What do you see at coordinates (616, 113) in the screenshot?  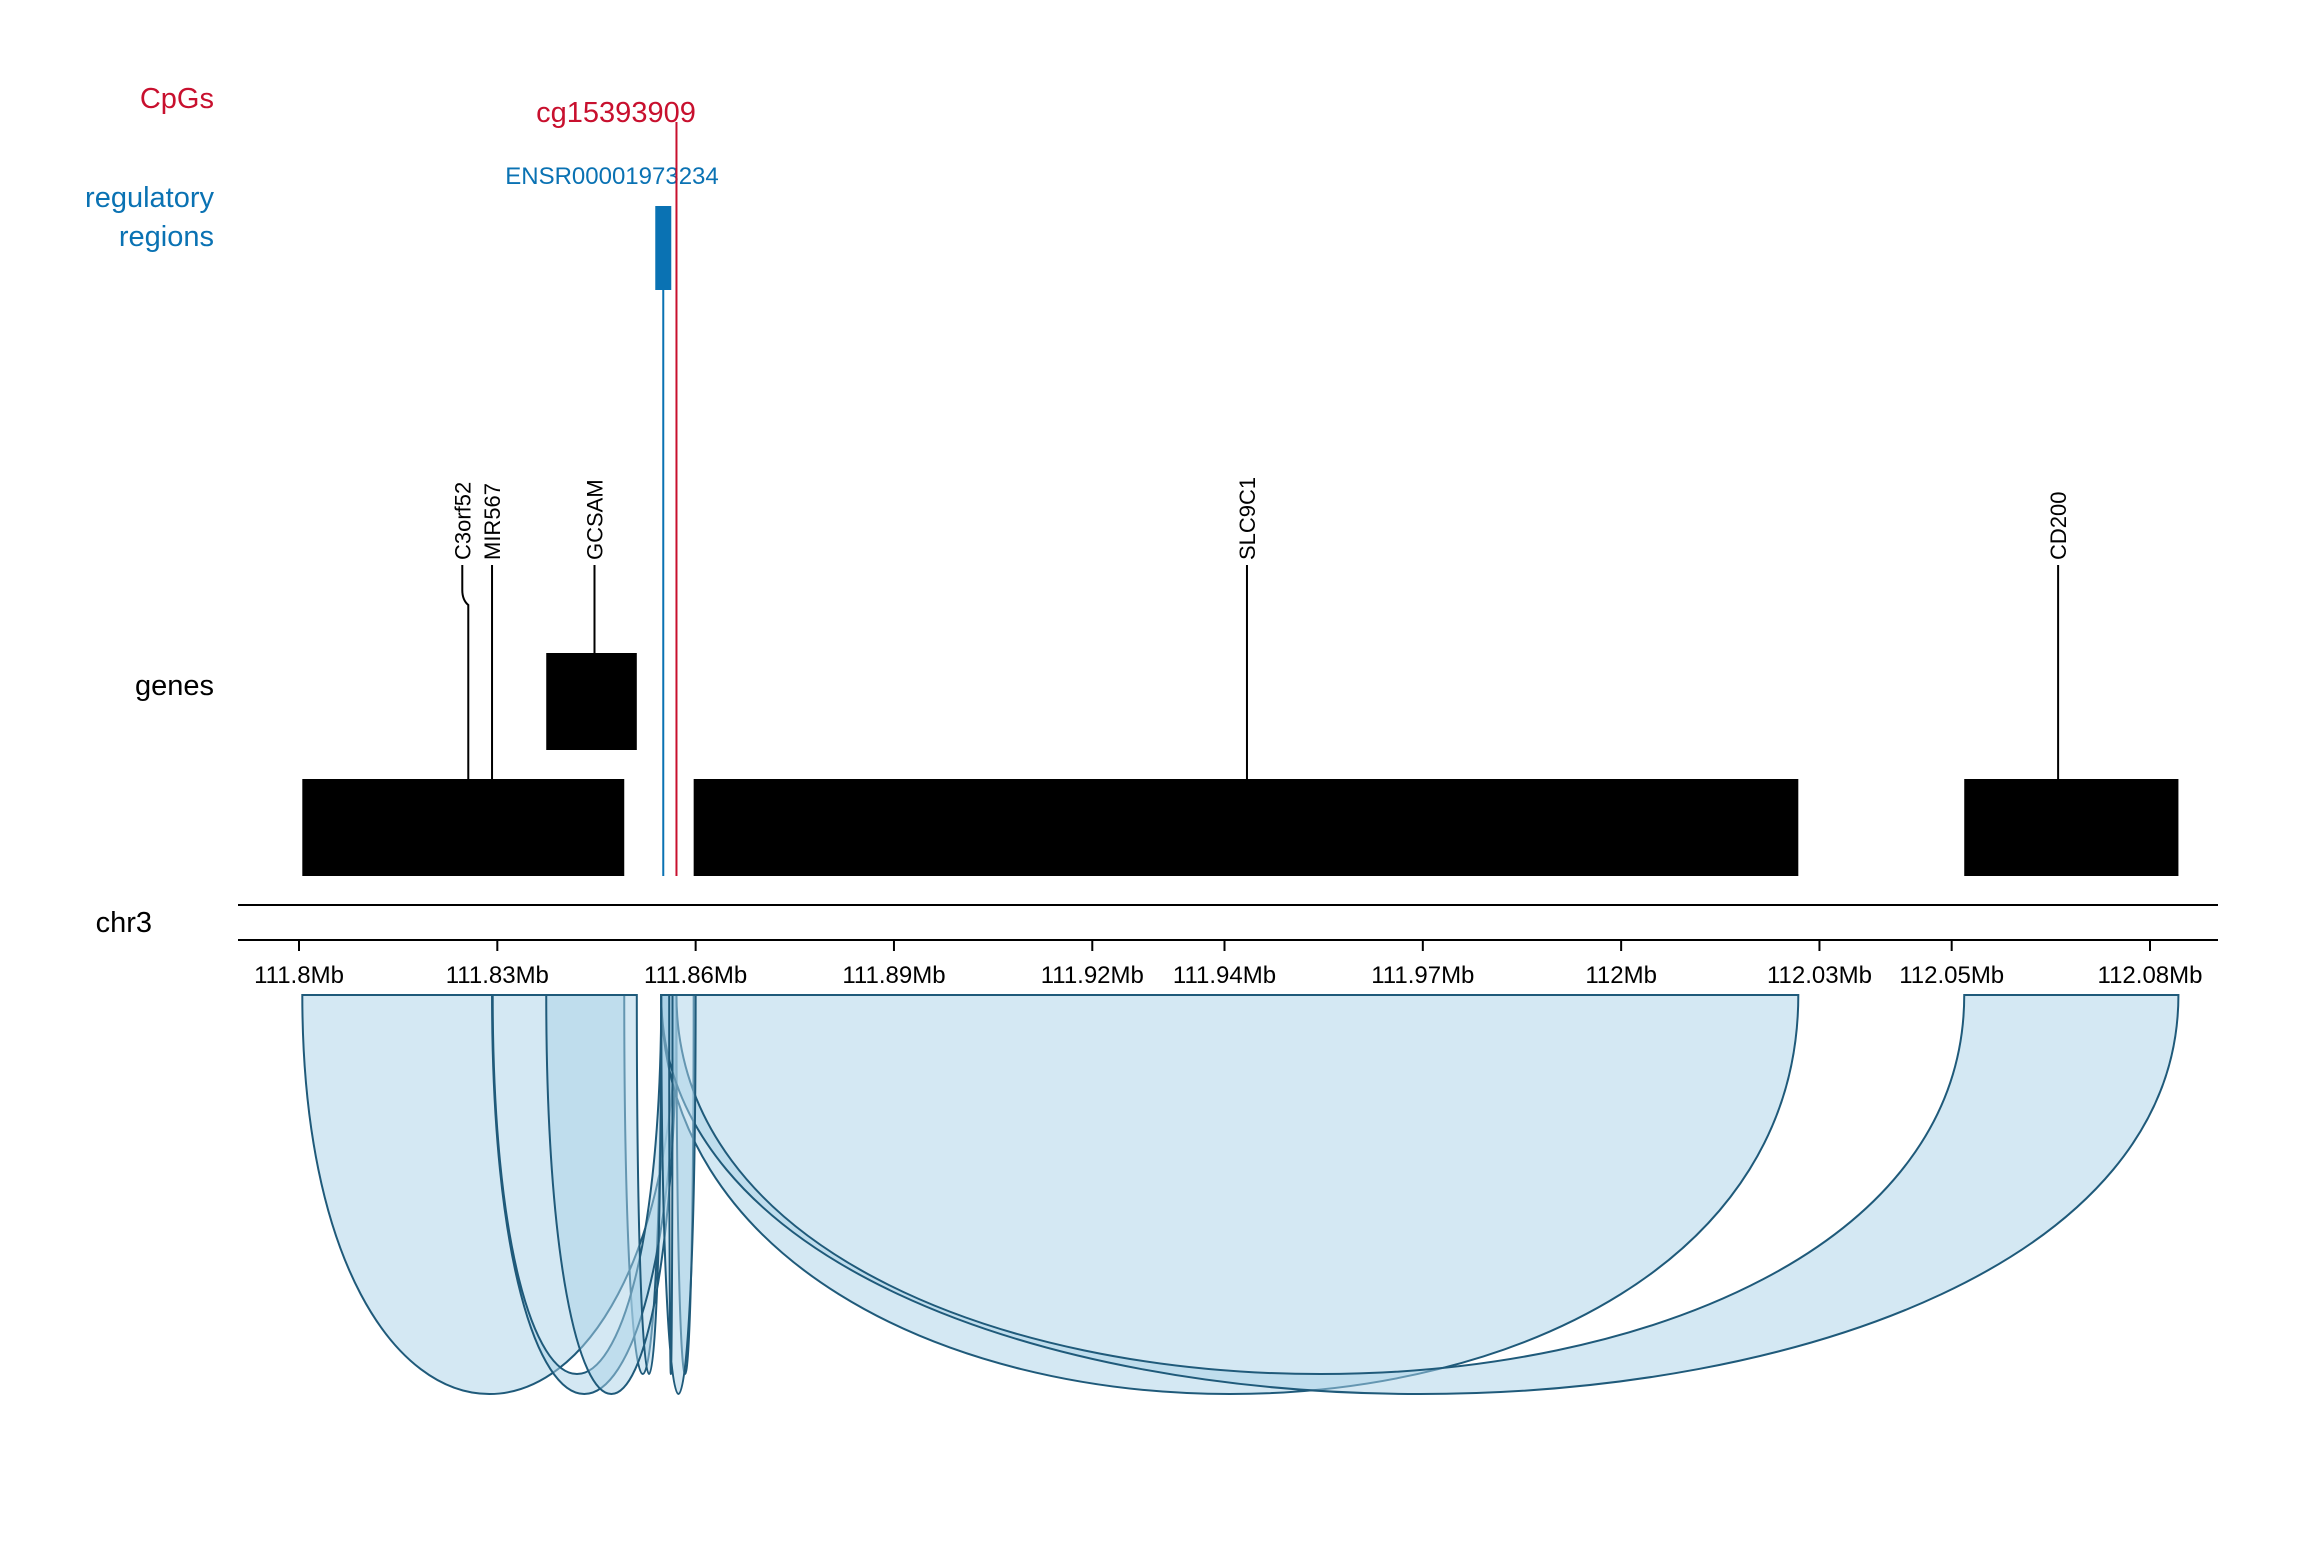 I see `cpg-label: cg15393909` at bounding box center [616, 113].